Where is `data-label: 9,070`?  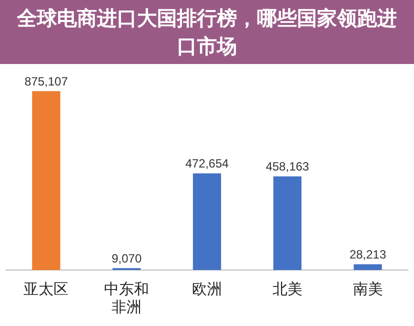
data-label: 9,070 is located at coordinates (127, 258).